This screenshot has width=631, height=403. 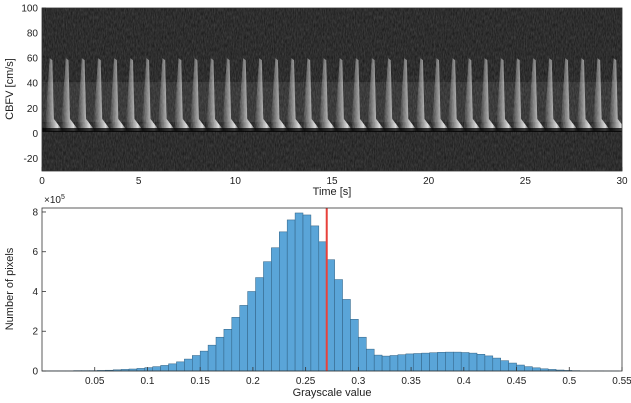 I want to click on spectrogram-mid-band, so click(x=332, y=102).